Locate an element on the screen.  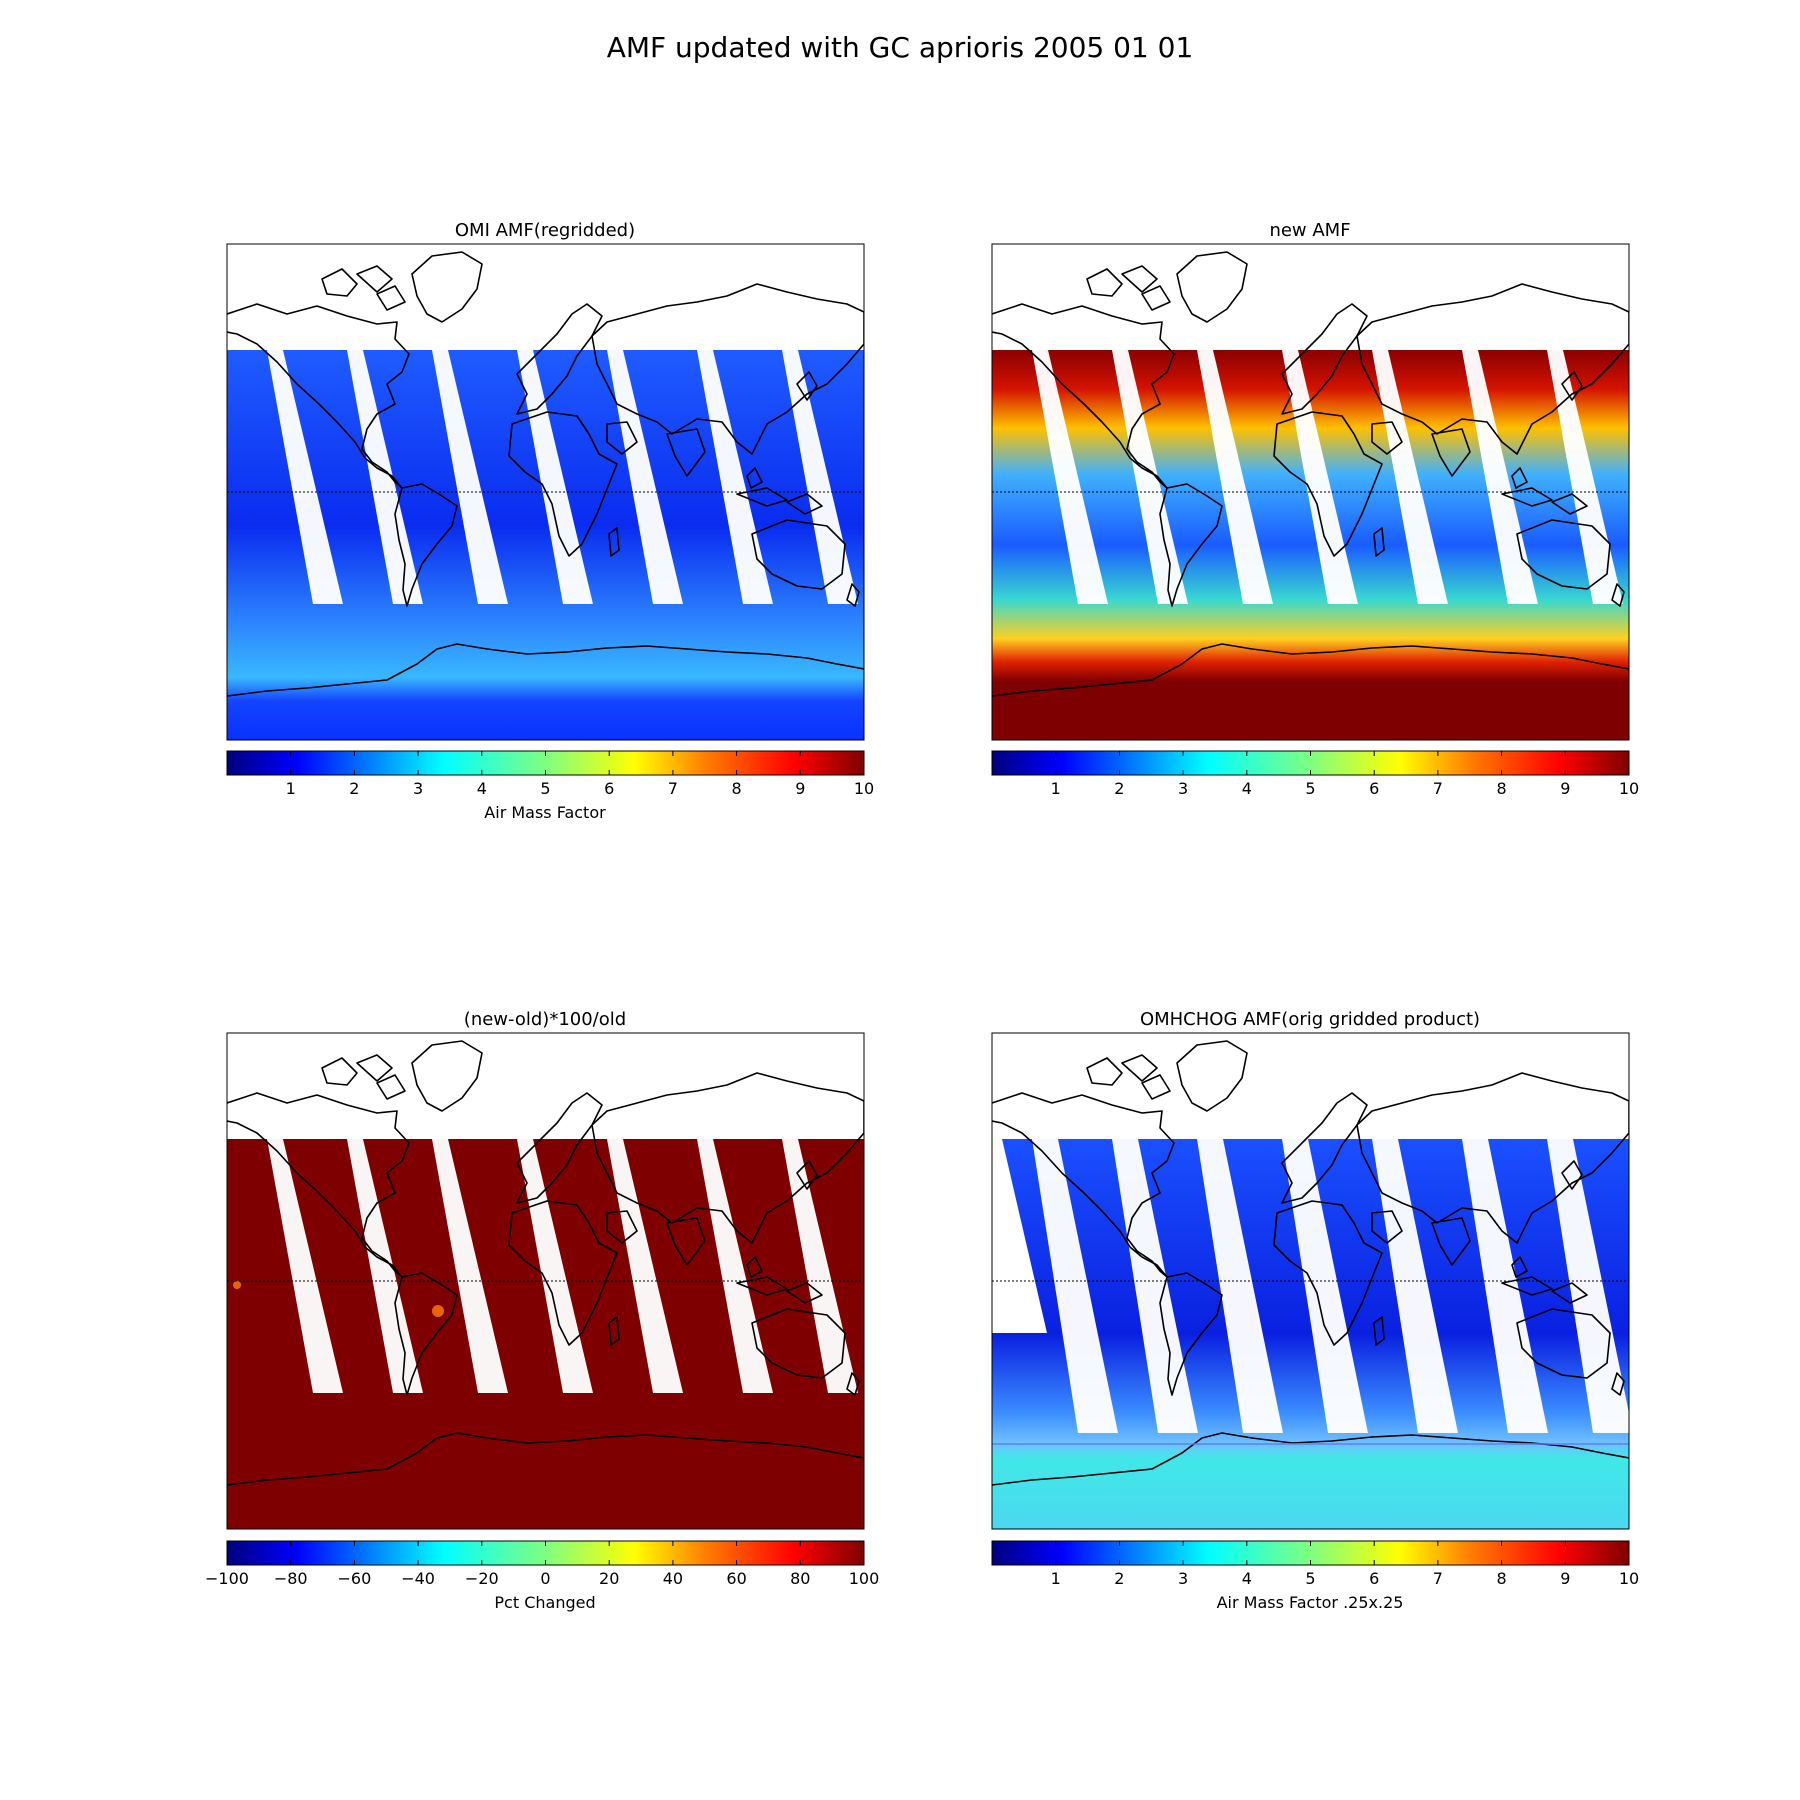
colorbar-tick-label: 80 is located at coordinates (800, 1578).